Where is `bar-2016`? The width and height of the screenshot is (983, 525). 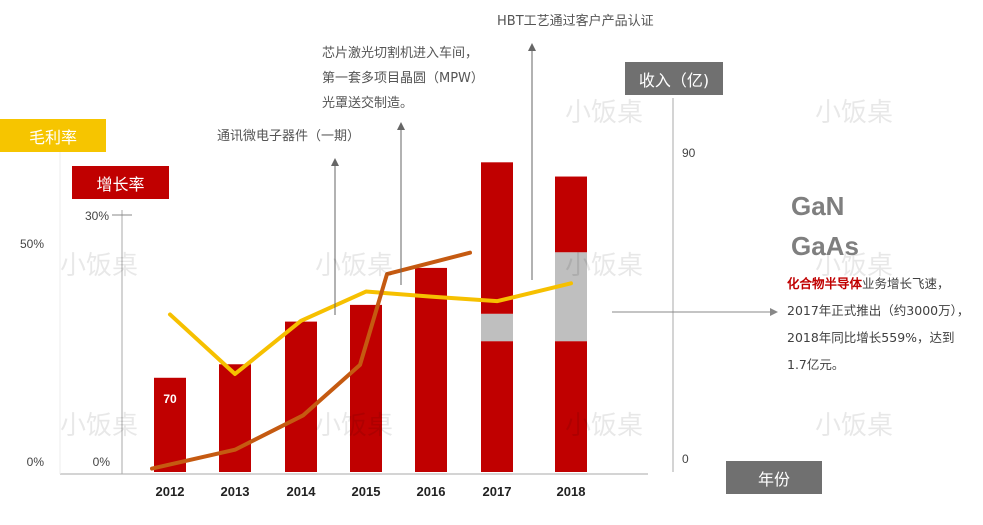
bar-2016 is located at coordinates (431, 369).